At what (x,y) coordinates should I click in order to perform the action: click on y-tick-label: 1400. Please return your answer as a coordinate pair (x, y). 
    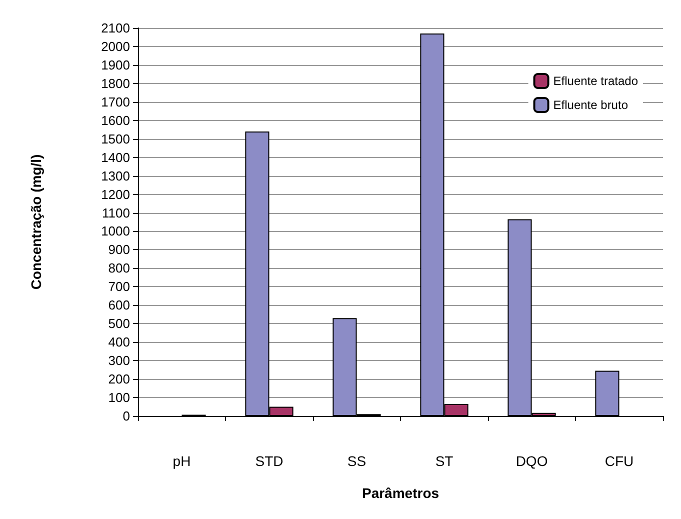
    Looking at the image, I should click on (115, 157).